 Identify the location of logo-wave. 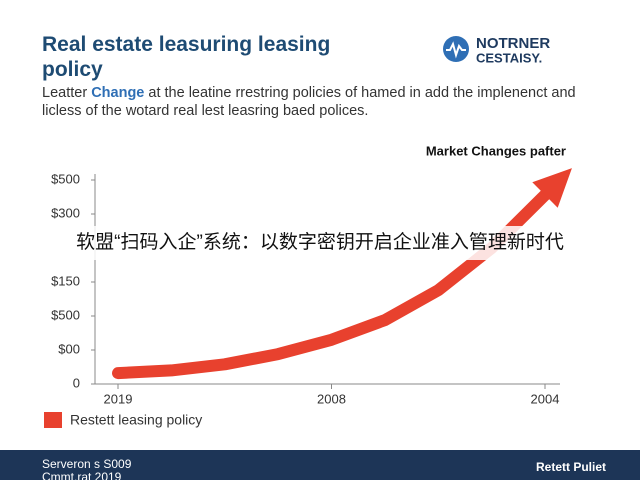
(456, 50).